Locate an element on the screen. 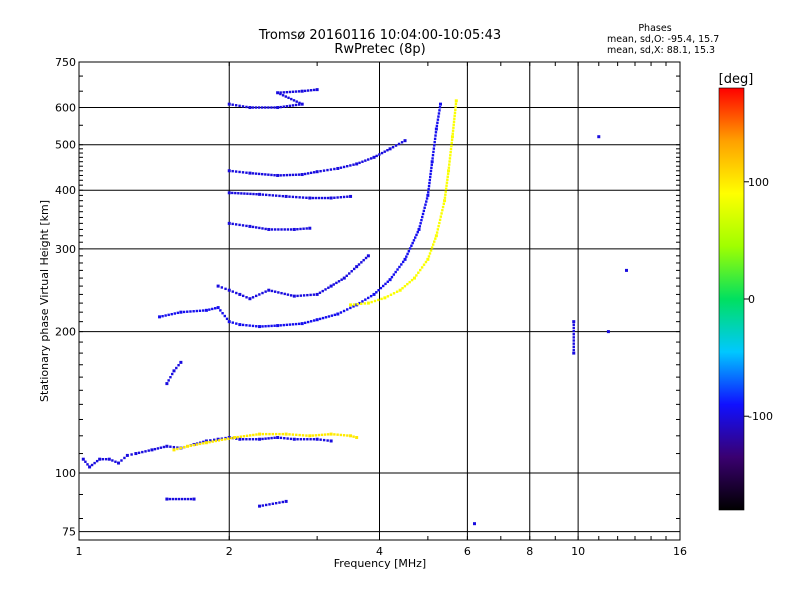 This screenshot has height=600, width=800. colorbar-tick-label: -100 is located at coordinates (760, 416).